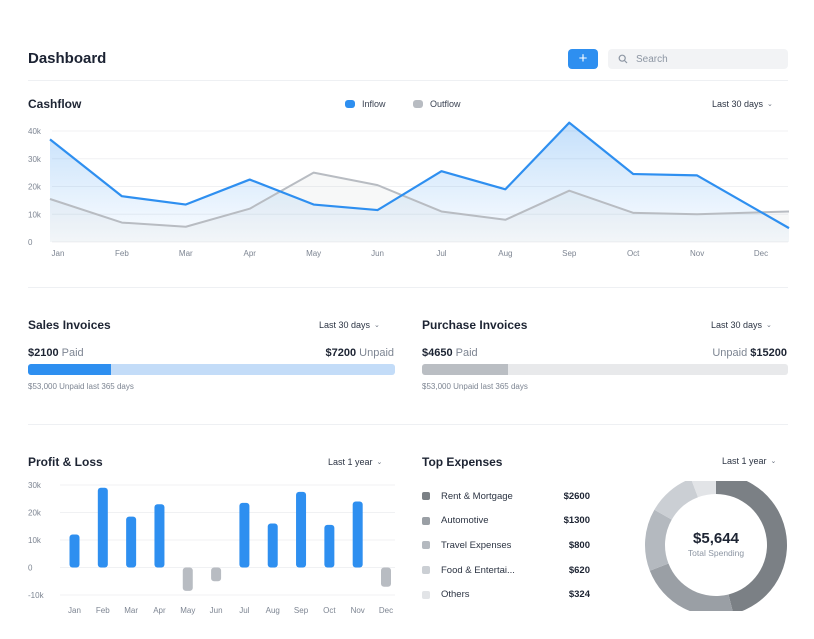  I want to click on expense-row: Others $324, so click(506, 595).